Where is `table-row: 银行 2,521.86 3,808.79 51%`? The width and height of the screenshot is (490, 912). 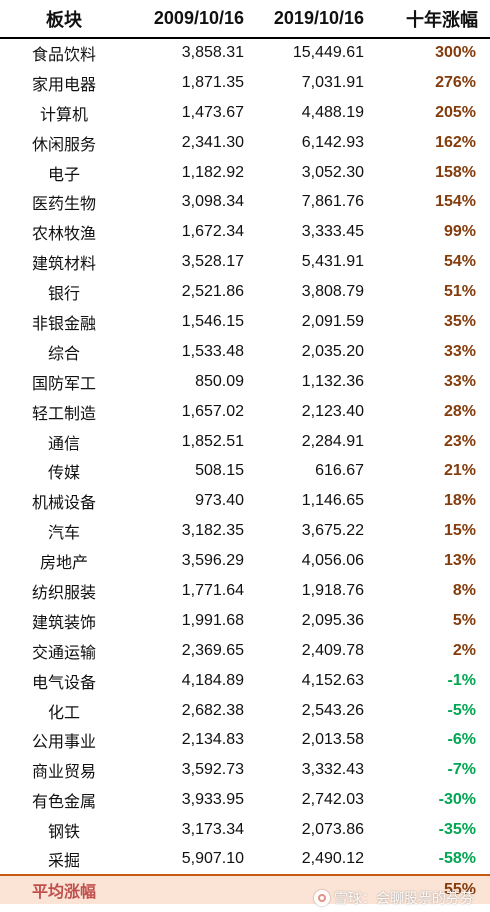
table-row: 银行 2,521.86 3,808.79 51% is located at coordinates (245, 292).